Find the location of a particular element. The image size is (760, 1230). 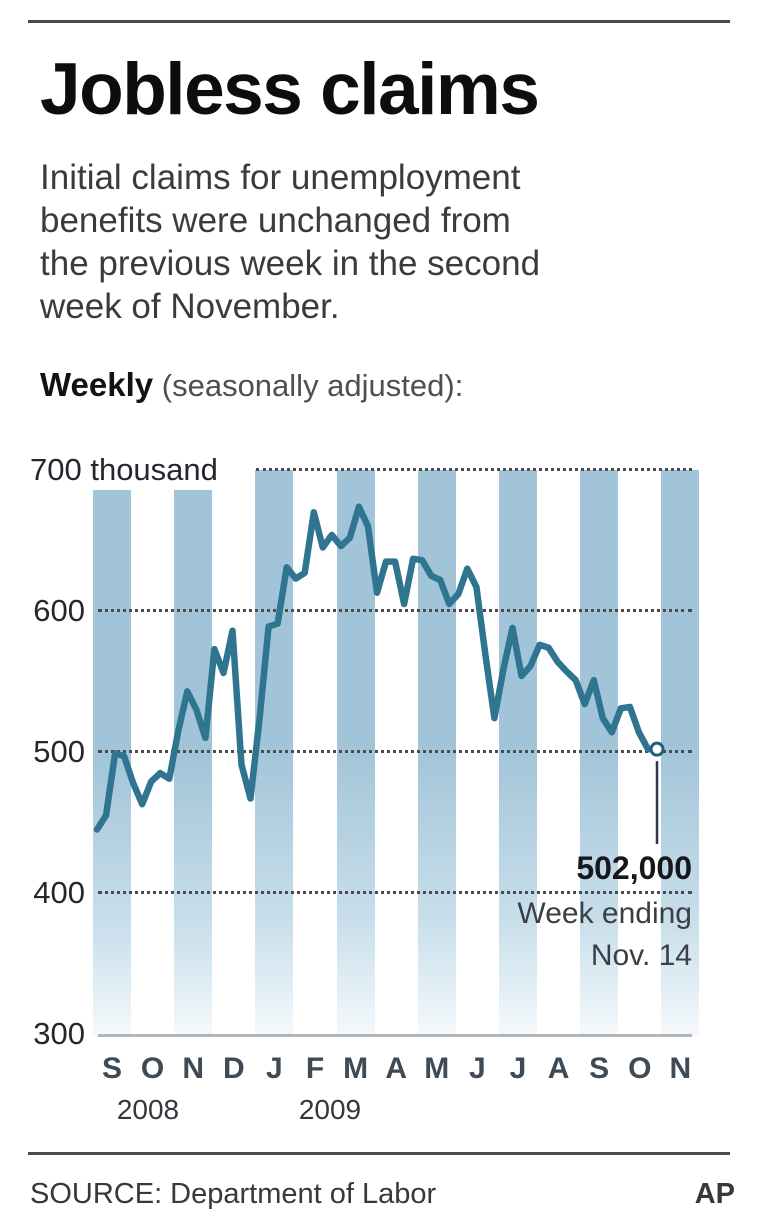

latest-value-note-line2: Nov. 14 is located at coordinates (641, 955).